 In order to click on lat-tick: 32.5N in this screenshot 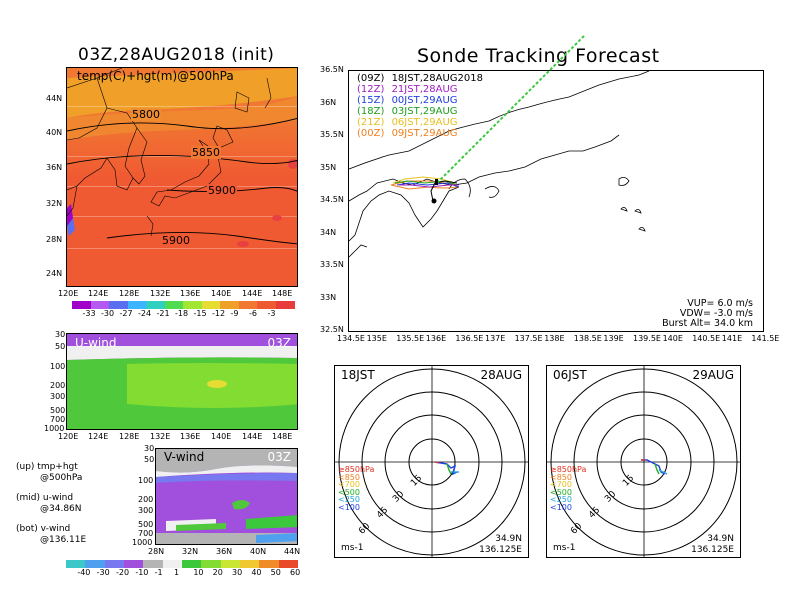, I will do `click(332, 329)`.